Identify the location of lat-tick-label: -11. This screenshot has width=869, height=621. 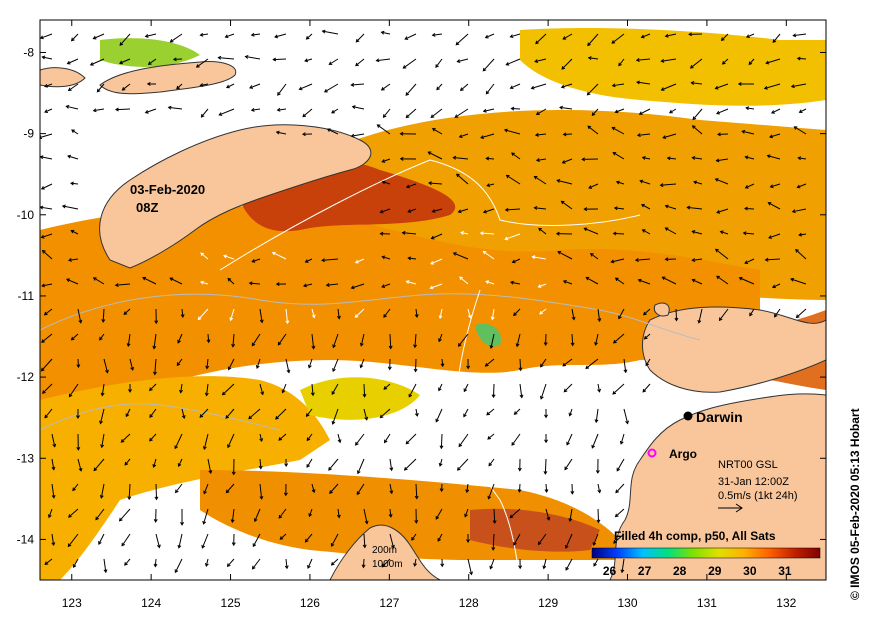
(26, 296).